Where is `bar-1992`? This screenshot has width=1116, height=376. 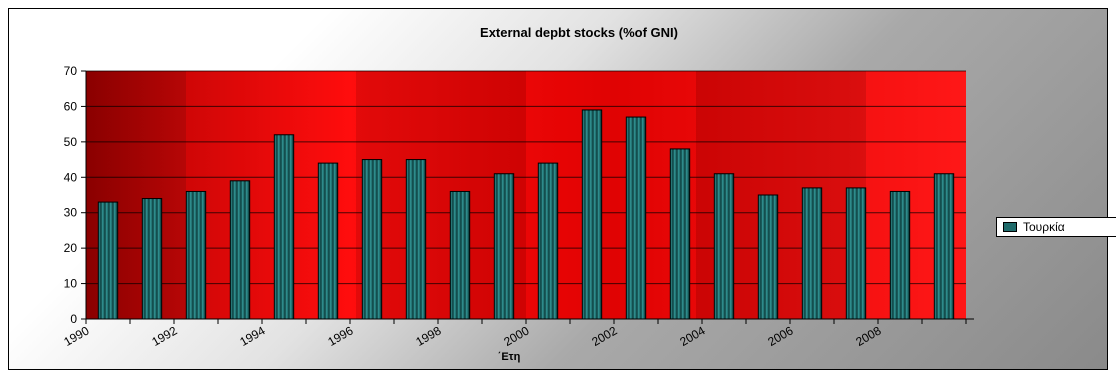 bar-1992 is located at coordinates (196, 255).